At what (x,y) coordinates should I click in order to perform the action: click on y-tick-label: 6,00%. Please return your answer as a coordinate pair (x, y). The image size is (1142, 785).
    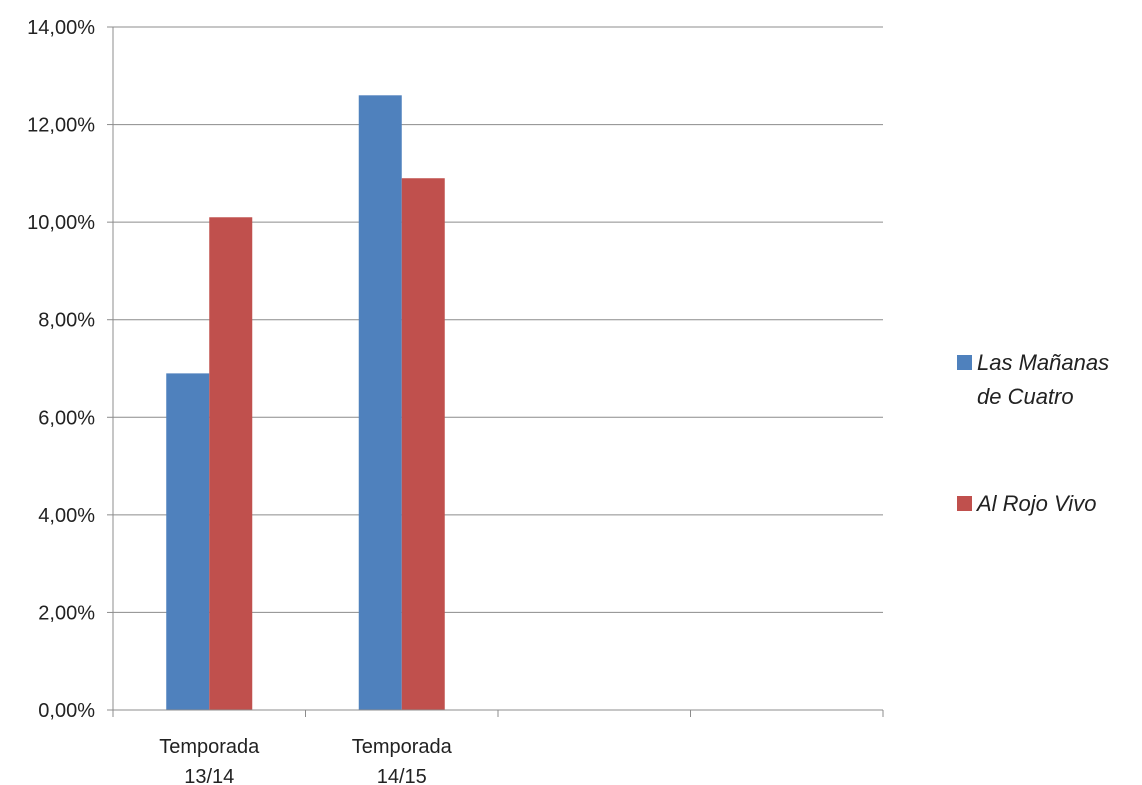
    Looking at the image, I should click on (66, 418).